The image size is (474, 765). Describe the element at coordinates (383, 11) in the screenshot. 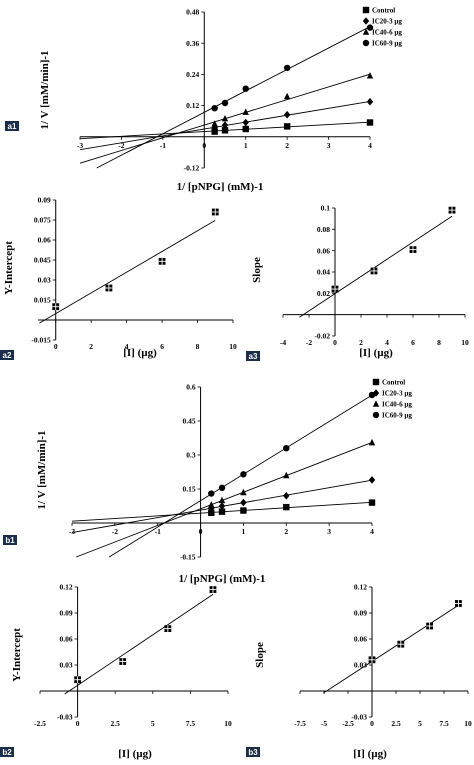

I see `legend-label-a1-0: Control` at that location.